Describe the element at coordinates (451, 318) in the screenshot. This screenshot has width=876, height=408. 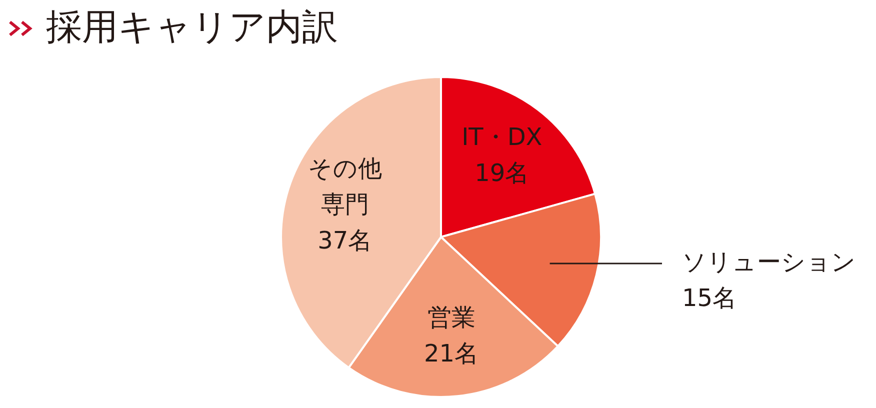
I see `slice-label: 営業` at that location.